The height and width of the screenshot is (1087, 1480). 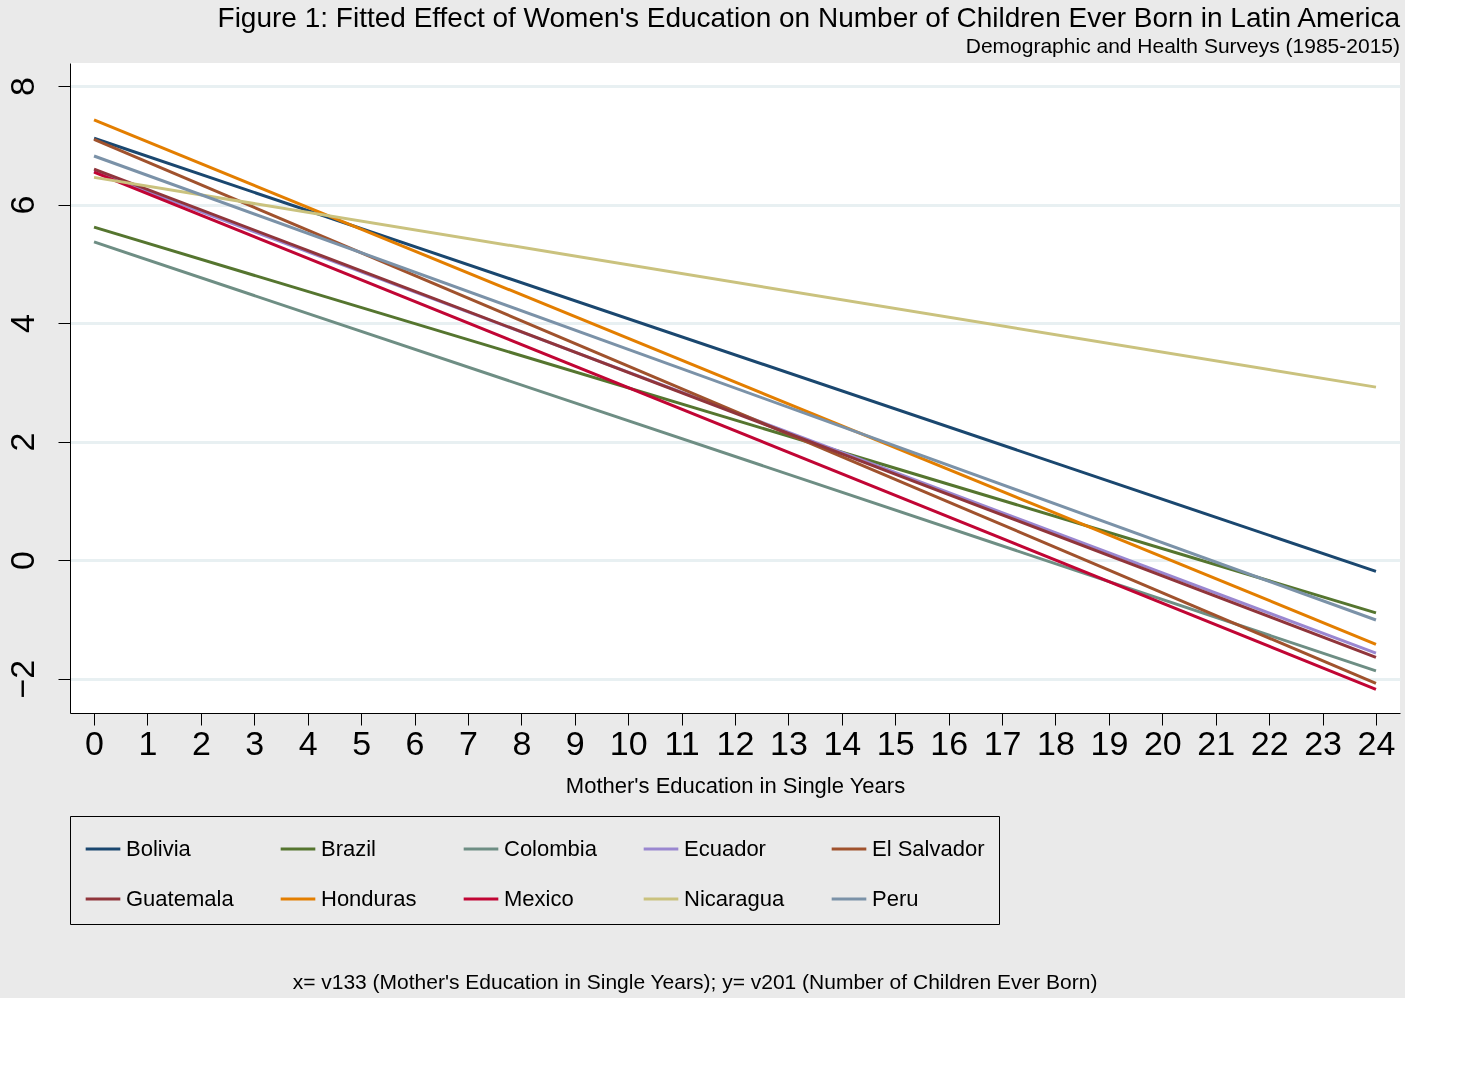 I want to click on legend-label: Peru, so click(x=895, y=898).